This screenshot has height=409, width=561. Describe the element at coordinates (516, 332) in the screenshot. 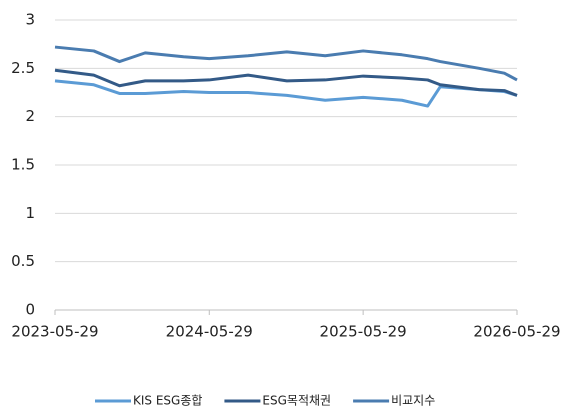

I see `x-tick-label: 2026-05-29` at that location.